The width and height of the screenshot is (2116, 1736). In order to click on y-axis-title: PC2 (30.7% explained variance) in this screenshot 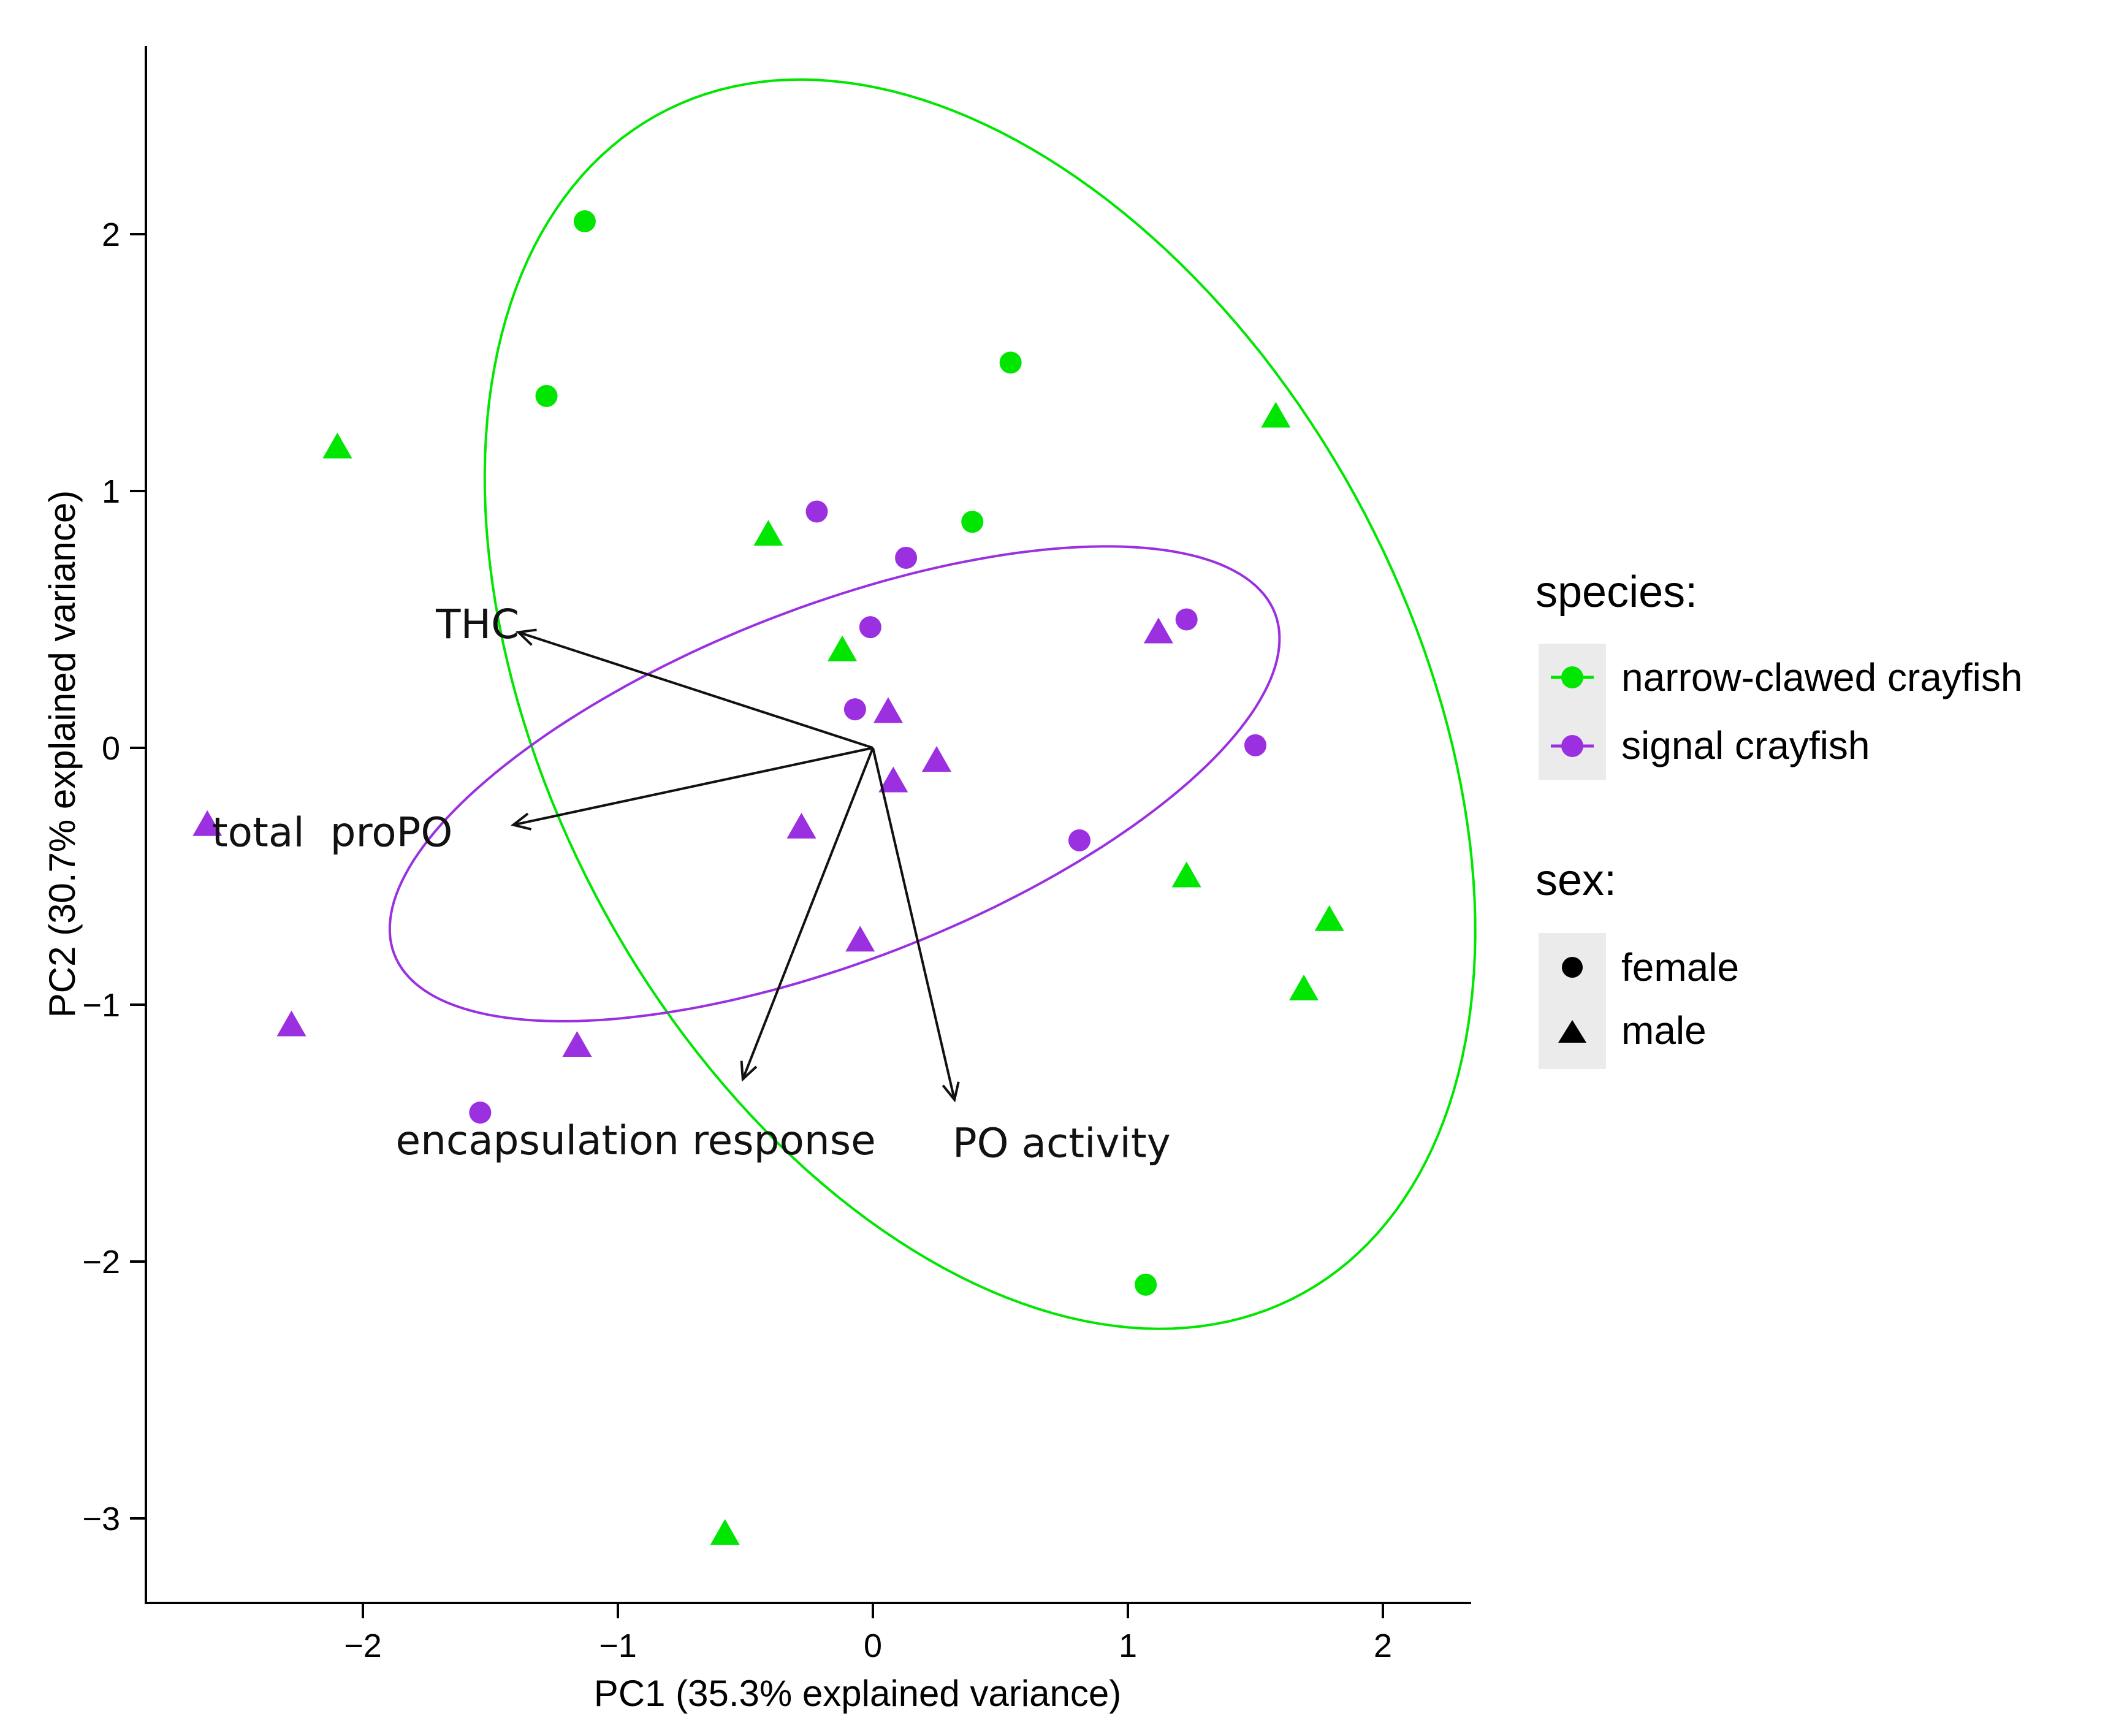, I will do `click(63, 754)`.